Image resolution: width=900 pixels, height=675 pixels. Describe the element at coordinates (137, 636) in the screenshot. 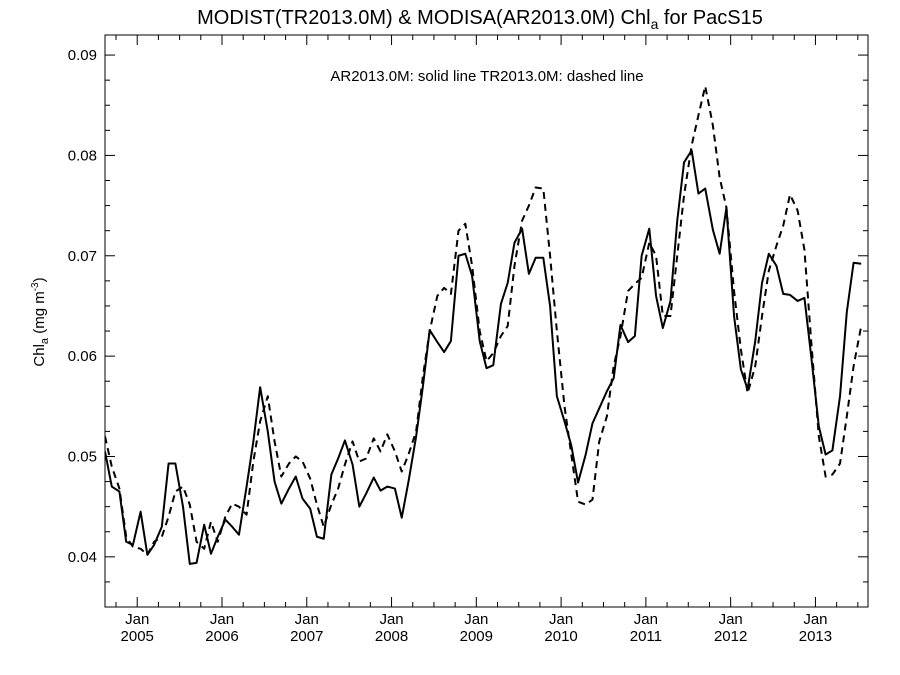

I see `x-tick-label-year: 2005` at that location.